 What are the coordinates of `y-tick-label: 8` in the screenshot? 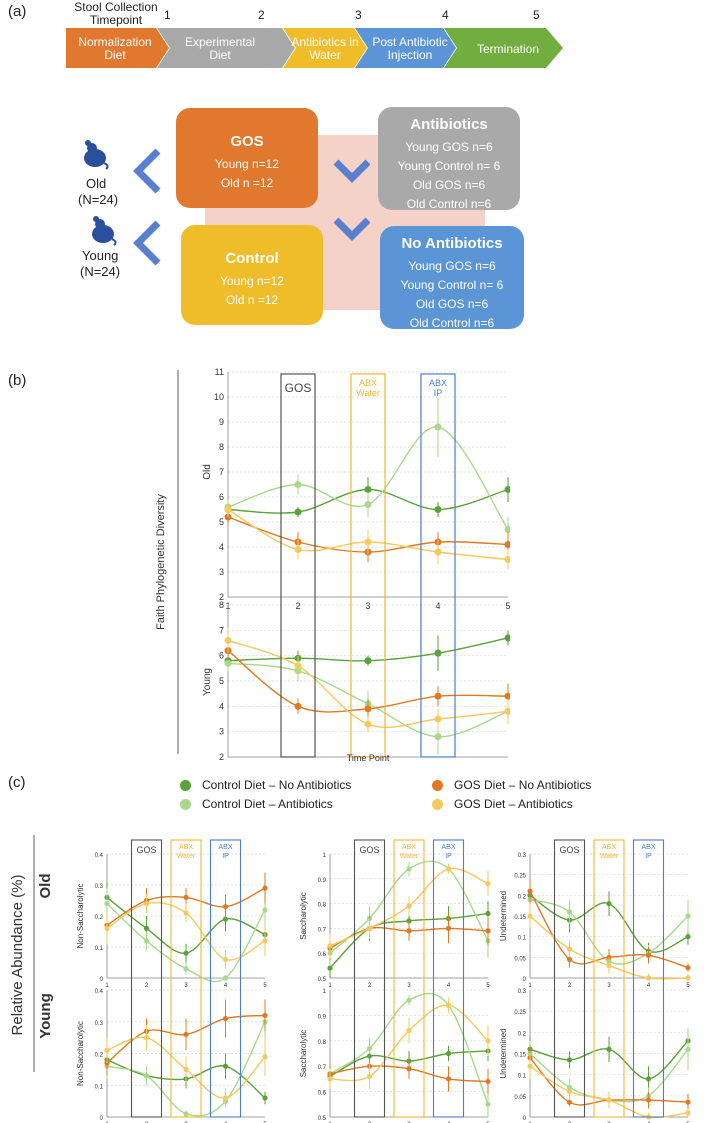 It's located at (221, 605).